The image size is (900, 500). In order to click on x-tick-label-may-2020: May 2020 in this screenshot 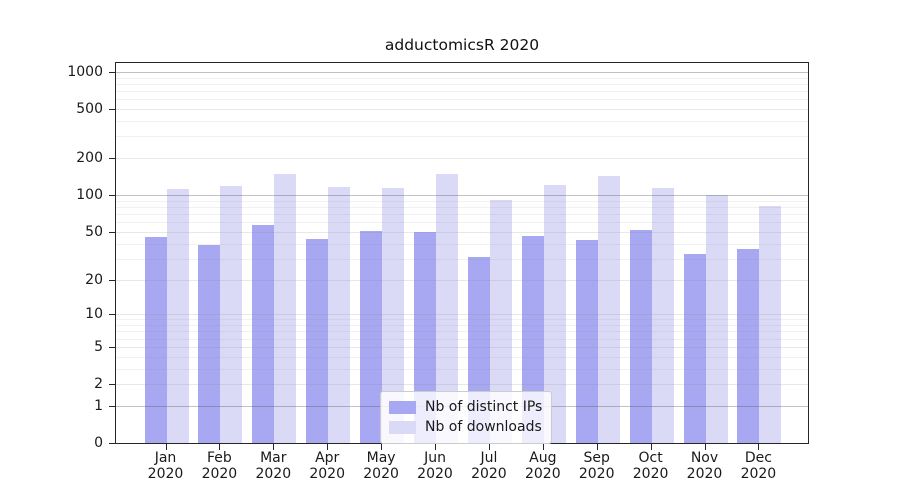, I will do `click(381, 466)`.